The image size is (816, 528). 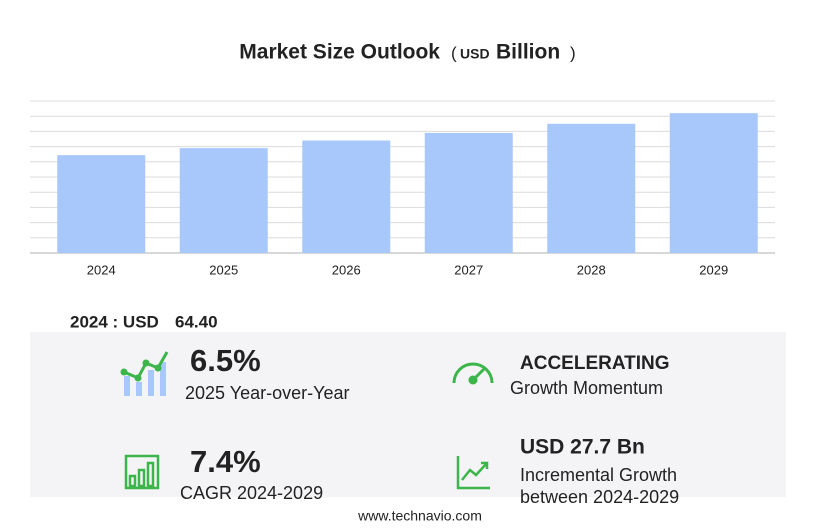 I want to click on stat-caption: 2025 Year-over-Year, so click(x=267, y=393).